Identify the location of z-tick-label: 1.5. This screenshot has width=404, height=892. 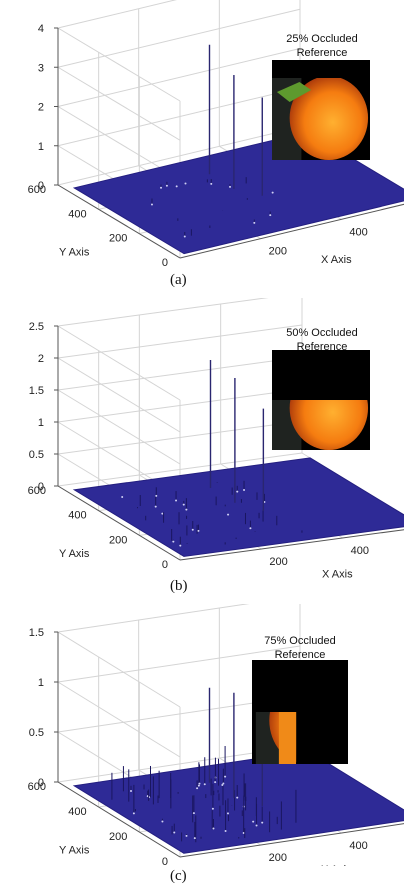
(36, 391).